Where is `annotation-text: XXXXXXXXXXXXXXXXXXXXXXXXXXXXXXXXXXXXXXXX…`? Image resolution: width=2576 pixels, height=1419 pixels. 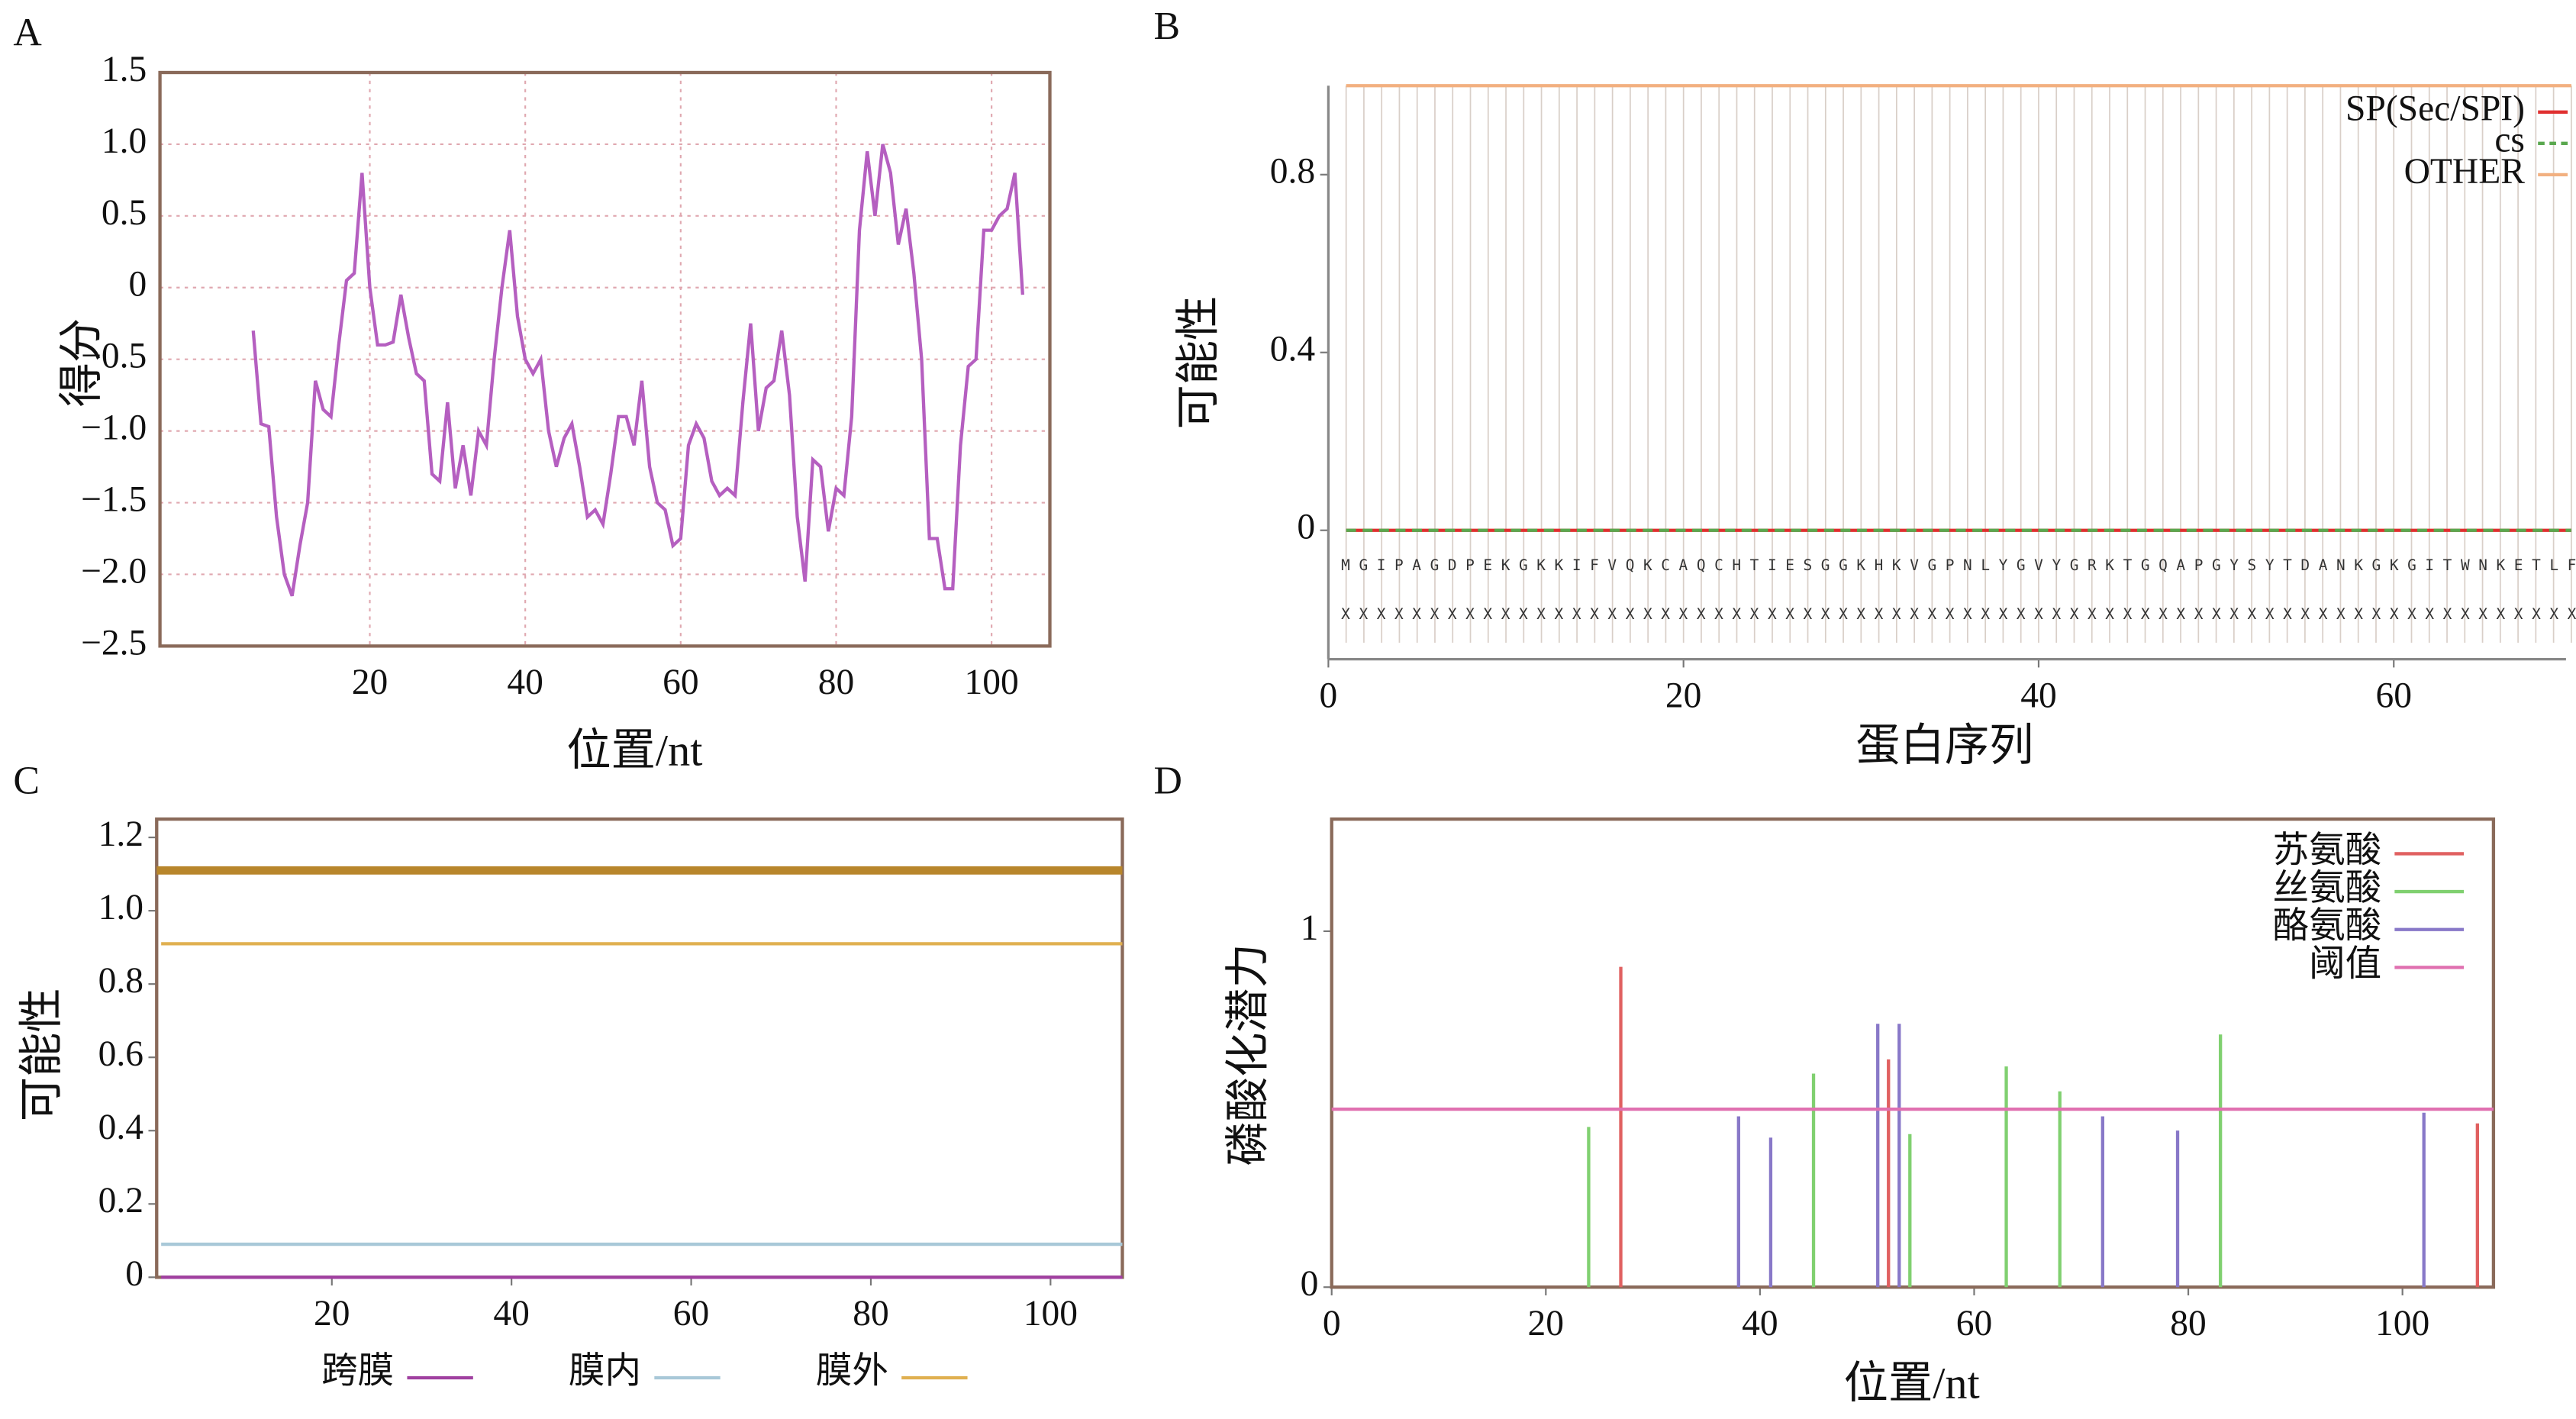
annotation-text: XXXXXXXXXXXXXXXXXXXXXXXXXXXXXXXXXXXXXXXX… is located at coordinates (1958, 614).